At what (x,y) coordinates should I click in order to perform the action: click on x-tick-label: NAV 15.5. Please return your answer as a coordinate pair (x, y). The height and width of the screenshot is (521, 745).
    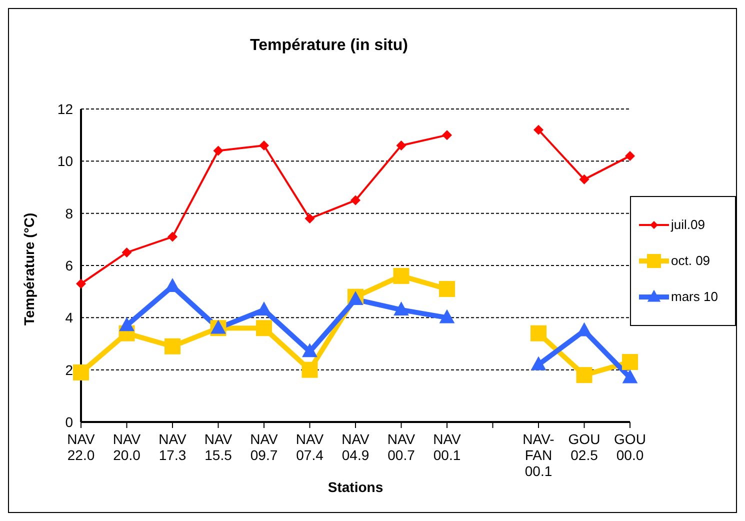
    Looking at the image, I should click on (218, 447).